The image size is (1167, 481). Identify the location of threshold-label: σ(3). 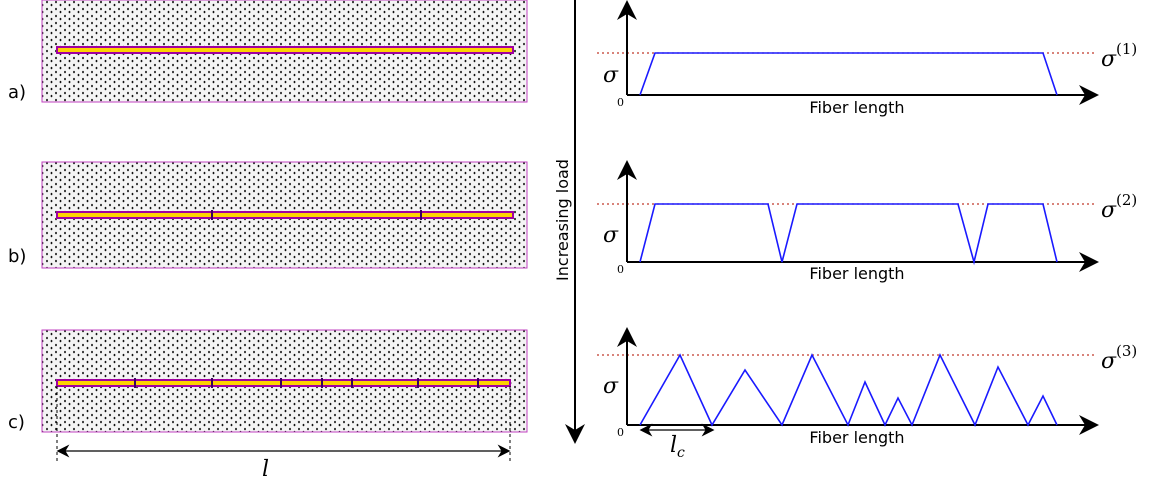
(1119, 358).